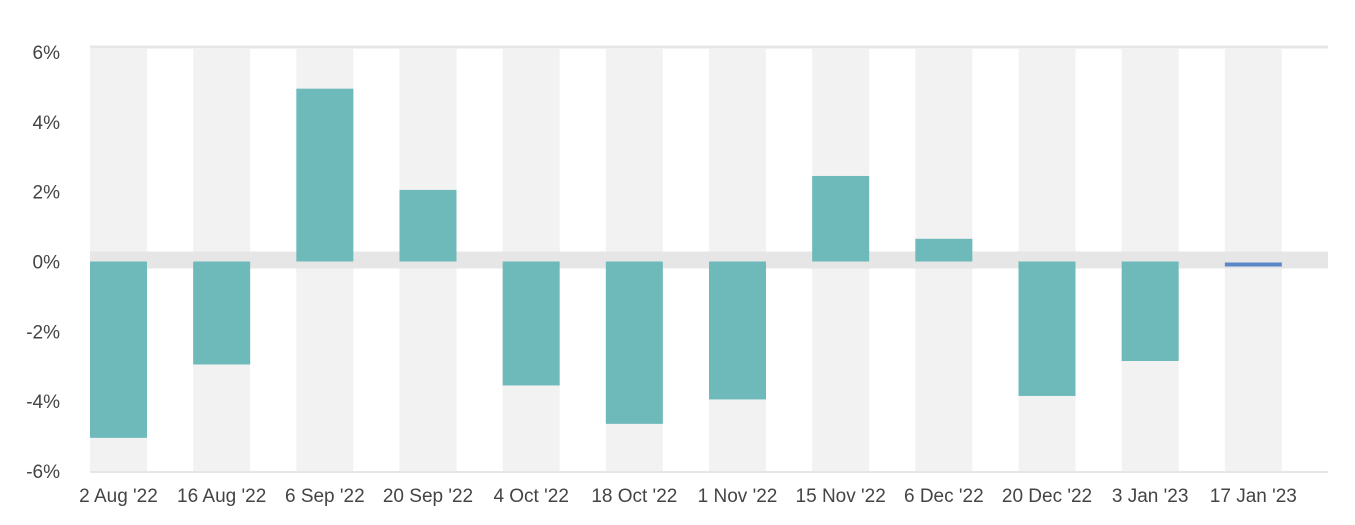 Image resolution: width=1355 pixels, height=525 pixels. Describe the element at coordinates (47, 123) in the screenshot. I see `y-tick-label: 4%` at that location.